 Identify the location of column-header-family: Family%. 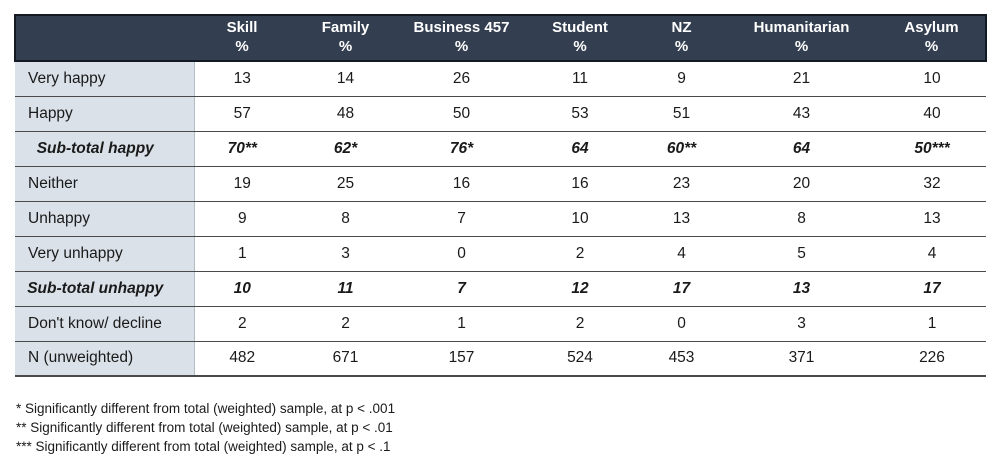
(345, 38).